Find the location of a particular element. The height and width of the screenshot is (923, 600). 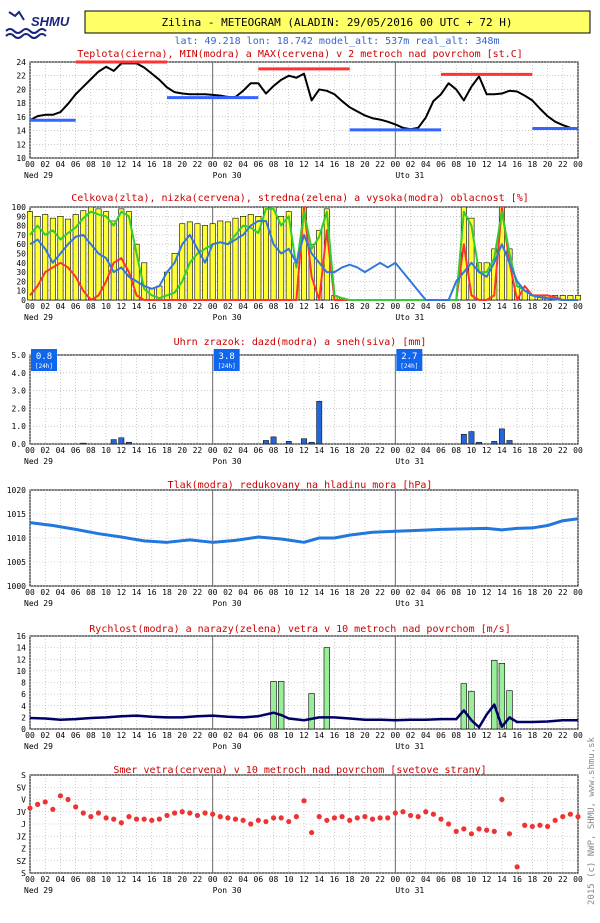

copyright-credit: 2015 (c) NWP, SHMU, www.shmu.sk is located at coordinates (592, 820).